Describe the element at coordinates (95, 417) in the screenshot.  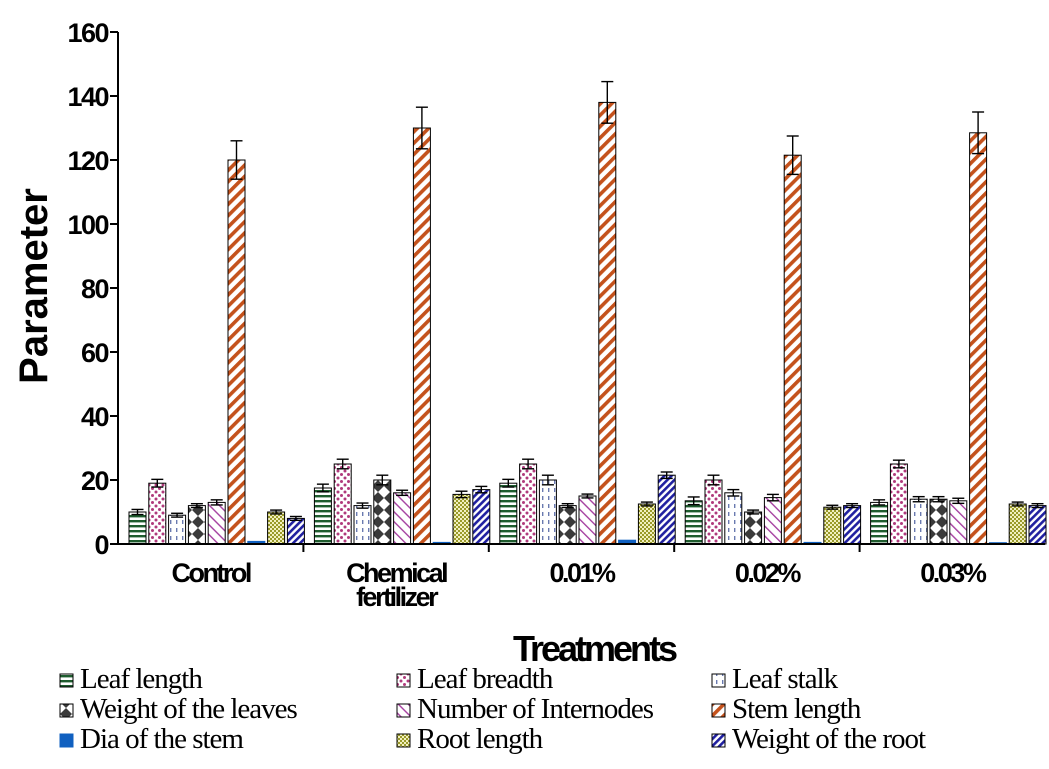
I see `y-tick-label: 40` at that location.